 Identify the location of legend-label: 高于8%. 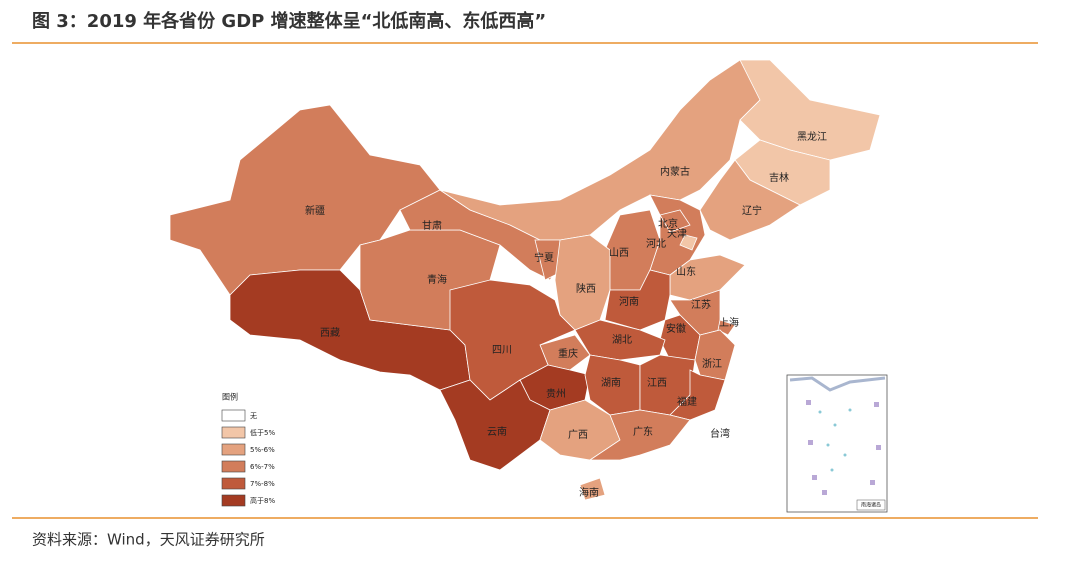
(262, 500).